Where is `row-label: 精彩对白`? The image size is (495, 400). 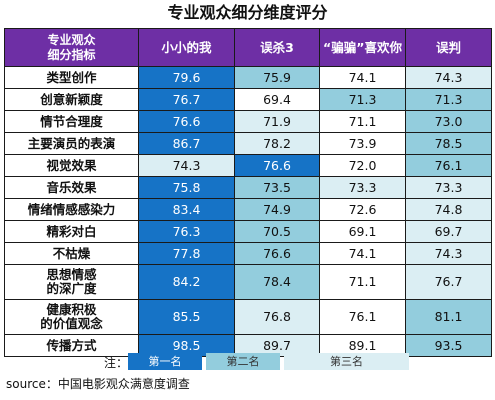
row-label: 精彩对白 is located at coordinates (71, 231).